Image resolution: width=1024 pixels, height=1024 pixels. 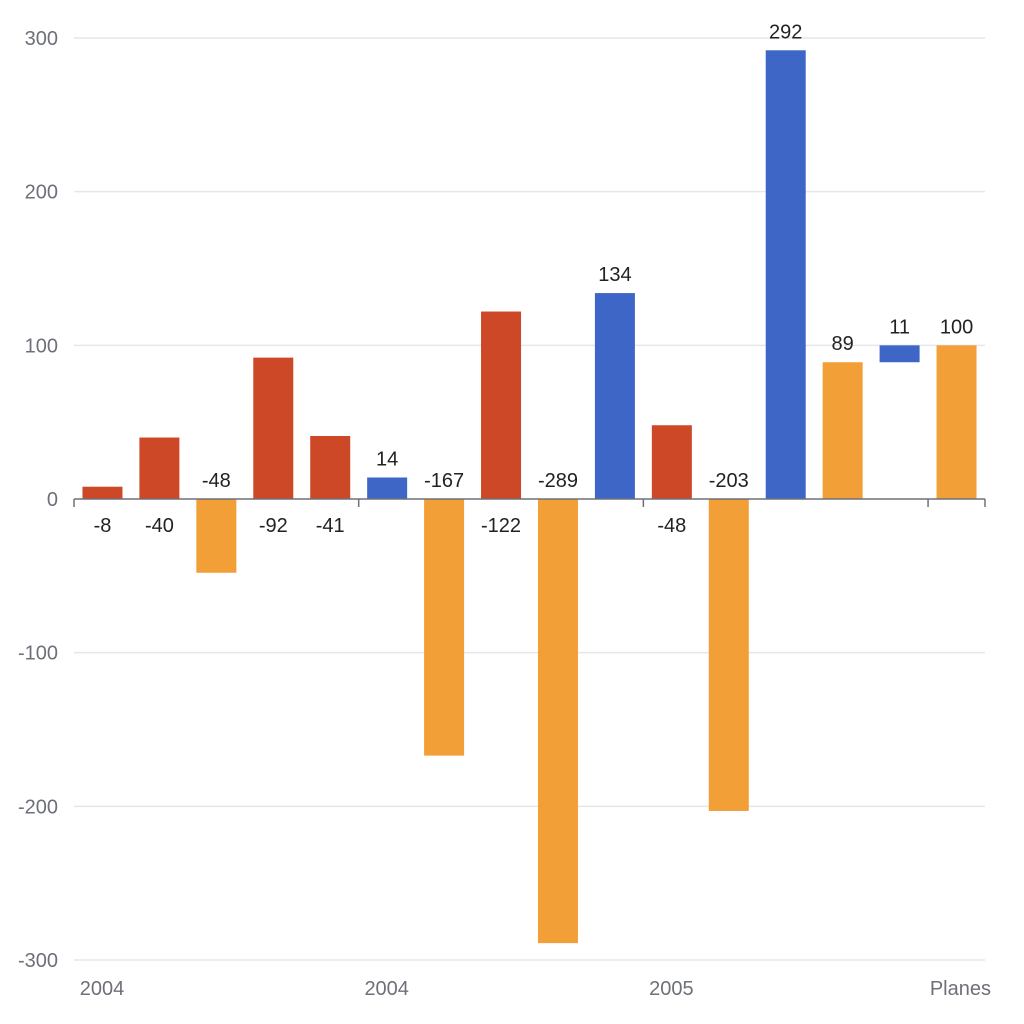 I want to click on data-label-8: -122, so click(x=501, y=526).